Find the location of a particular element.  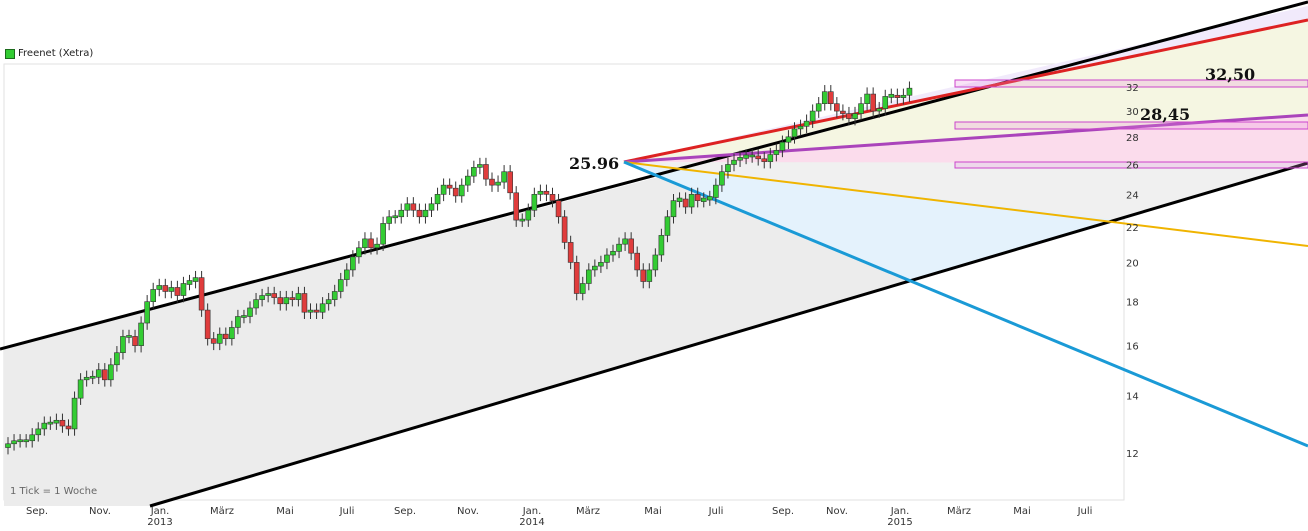

x-year-label: 2015 is located at coordinates (899, 522).